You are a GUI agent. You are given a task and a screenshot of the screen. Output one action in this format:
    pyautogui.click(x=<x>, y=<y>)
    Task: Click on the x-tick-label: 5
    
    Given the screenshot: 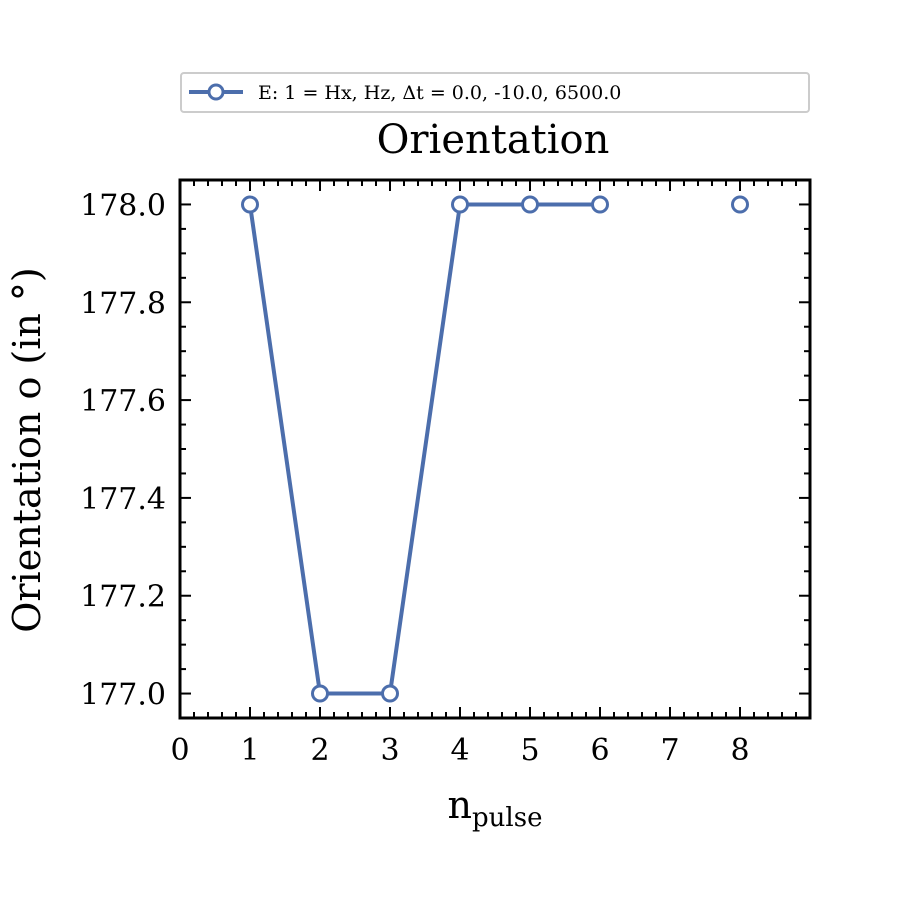 What is the action you would take?
    pyautogui.click(x=529, y=750)
    